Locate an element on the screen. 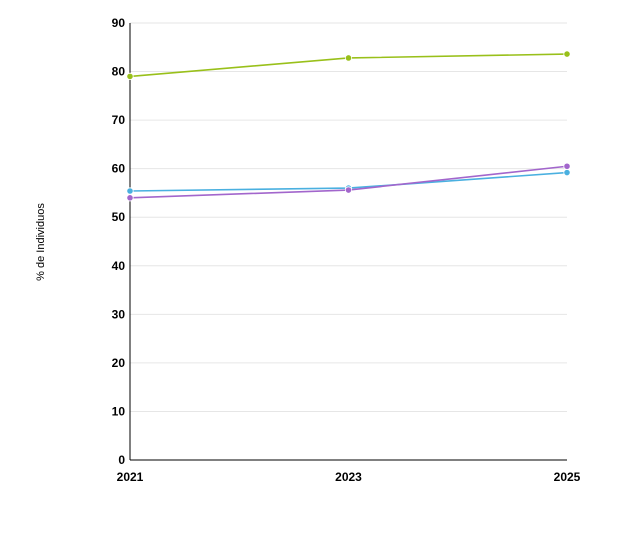 This screenshot has height=540, width=621. x-tick-label: 2021 is located at coordinates (130, 477).